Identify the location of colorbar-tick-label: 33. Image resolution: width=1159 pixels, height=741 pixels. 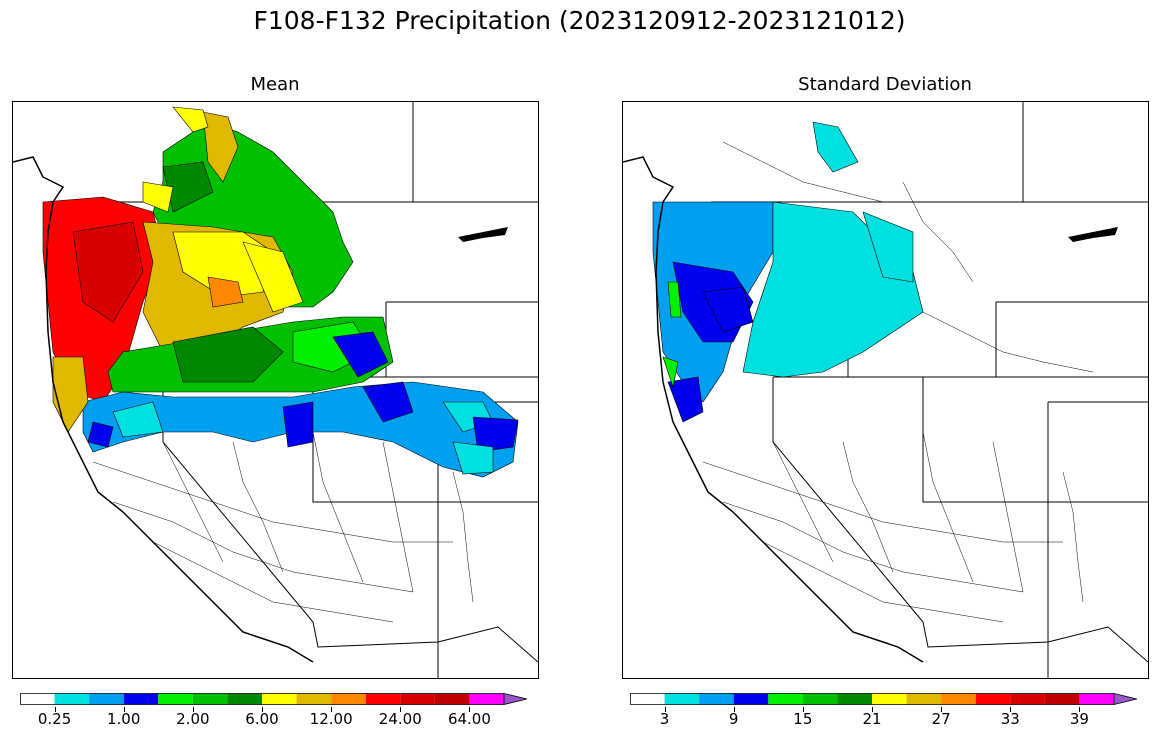
(1010, 719).